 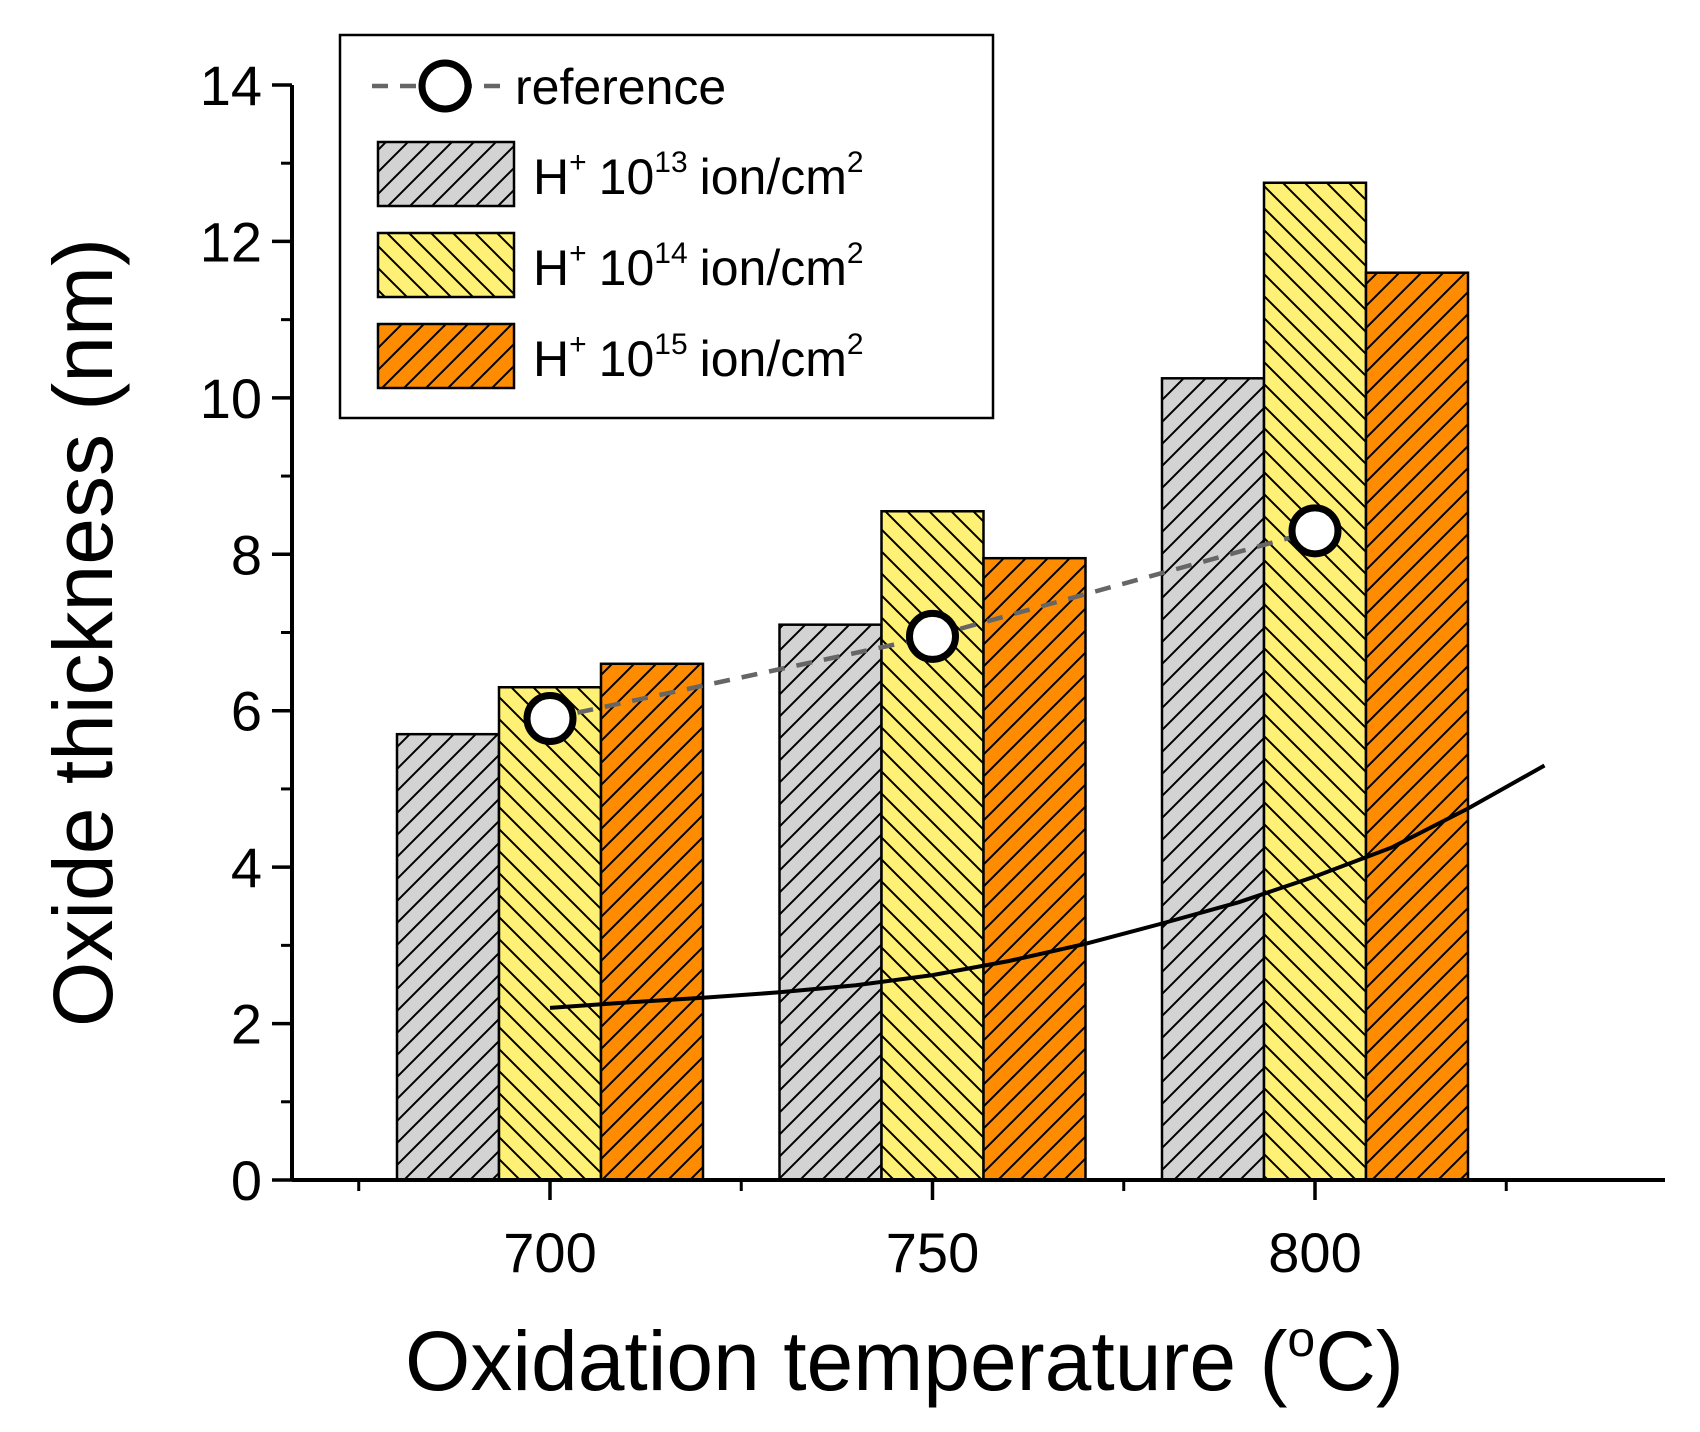 What do you see at coordinates (549, 1252) in the screenshot?
I see `x-tick-label-700: 700` at bounding box center [549, 1252].